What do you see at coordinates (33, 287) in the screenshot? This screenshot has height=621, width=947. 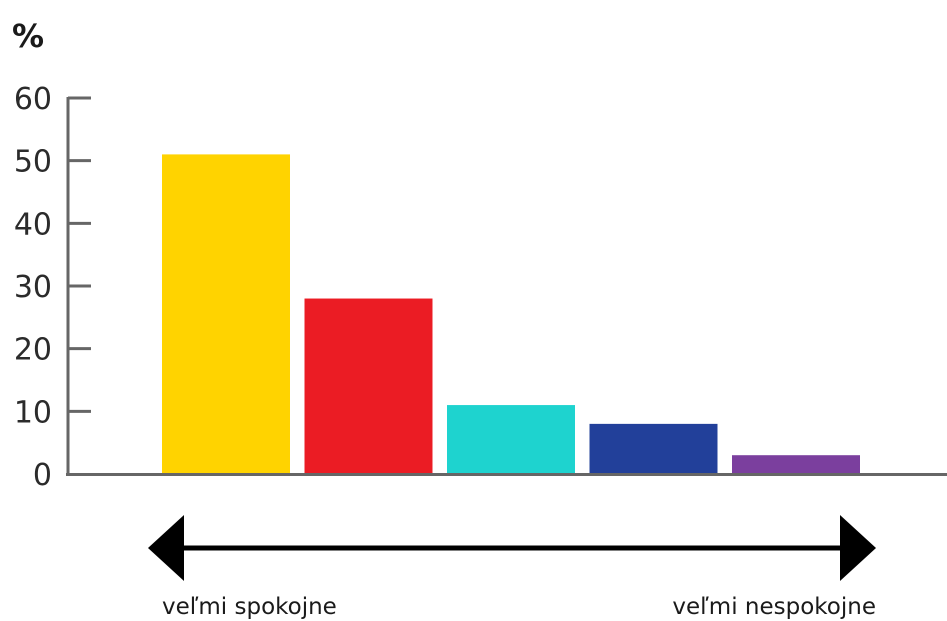 I see `y-tick-label: 30` at bounding box center [33, 287].